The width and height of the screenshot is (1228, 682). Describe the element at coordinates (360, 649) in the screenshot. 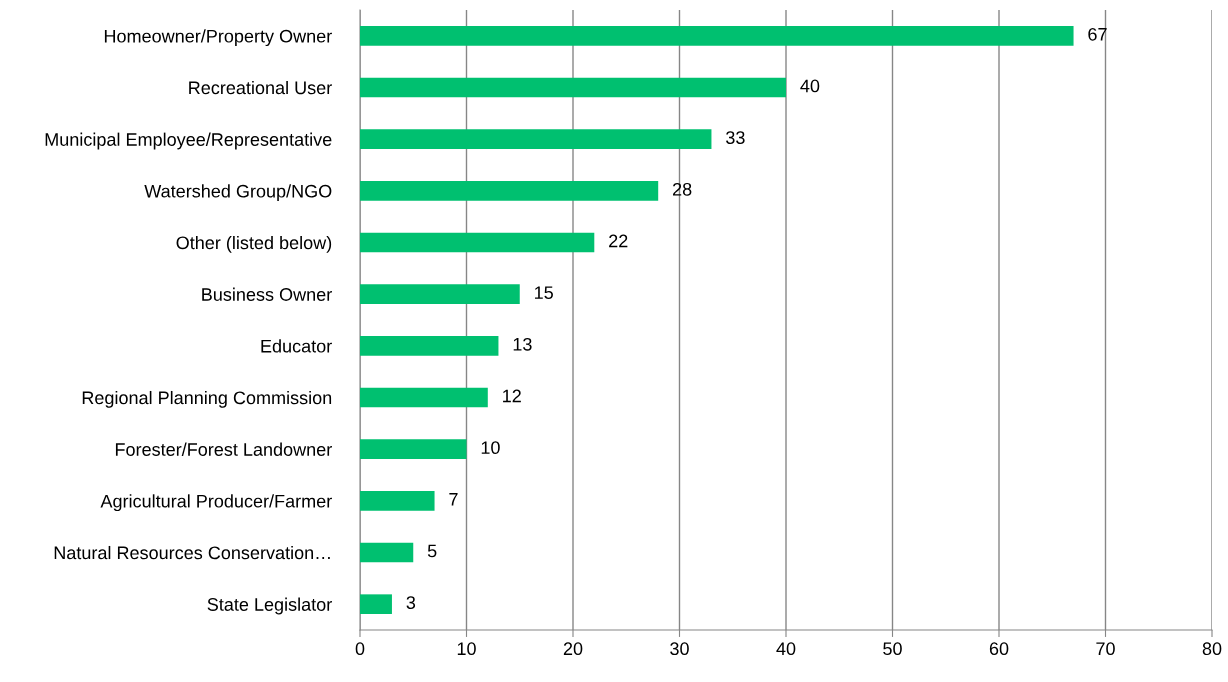

I see `x-tick-label: 0` at that location.